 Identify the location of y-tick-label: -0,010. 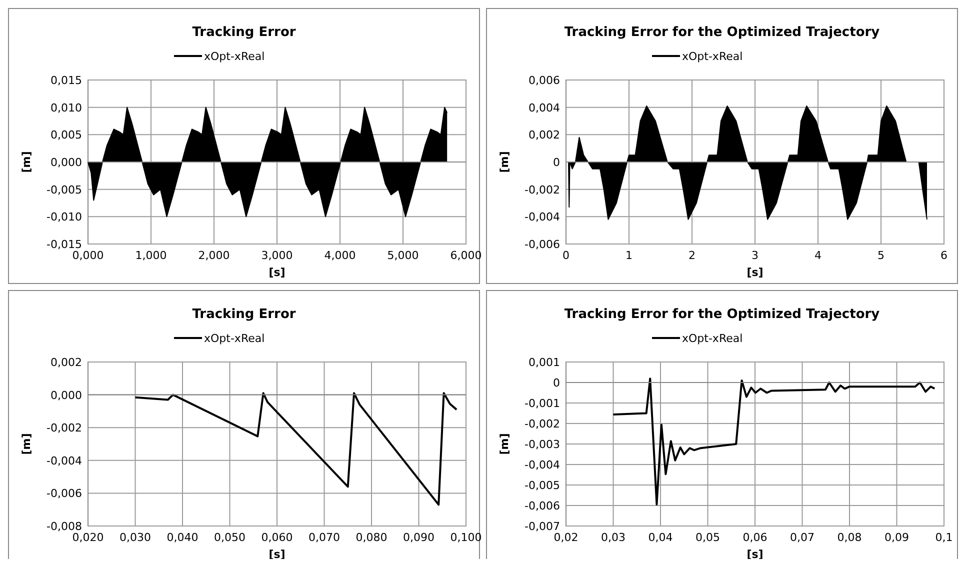
(64, 217).